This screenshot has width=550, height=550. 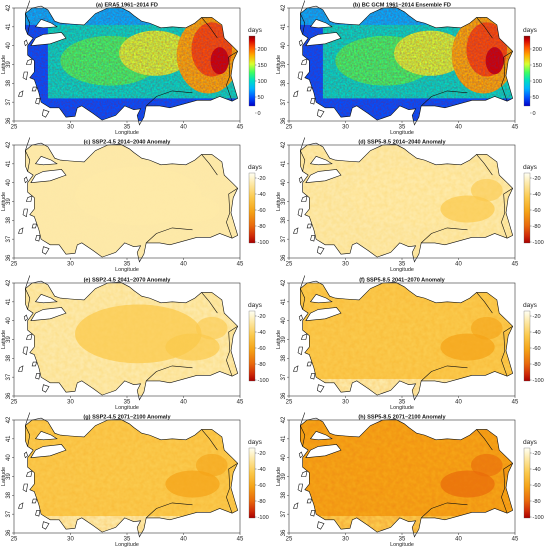 I want to click on panel-title: (h) SSP5-8.5 2071–2100 Anomaly, so click(x=402, y=417).